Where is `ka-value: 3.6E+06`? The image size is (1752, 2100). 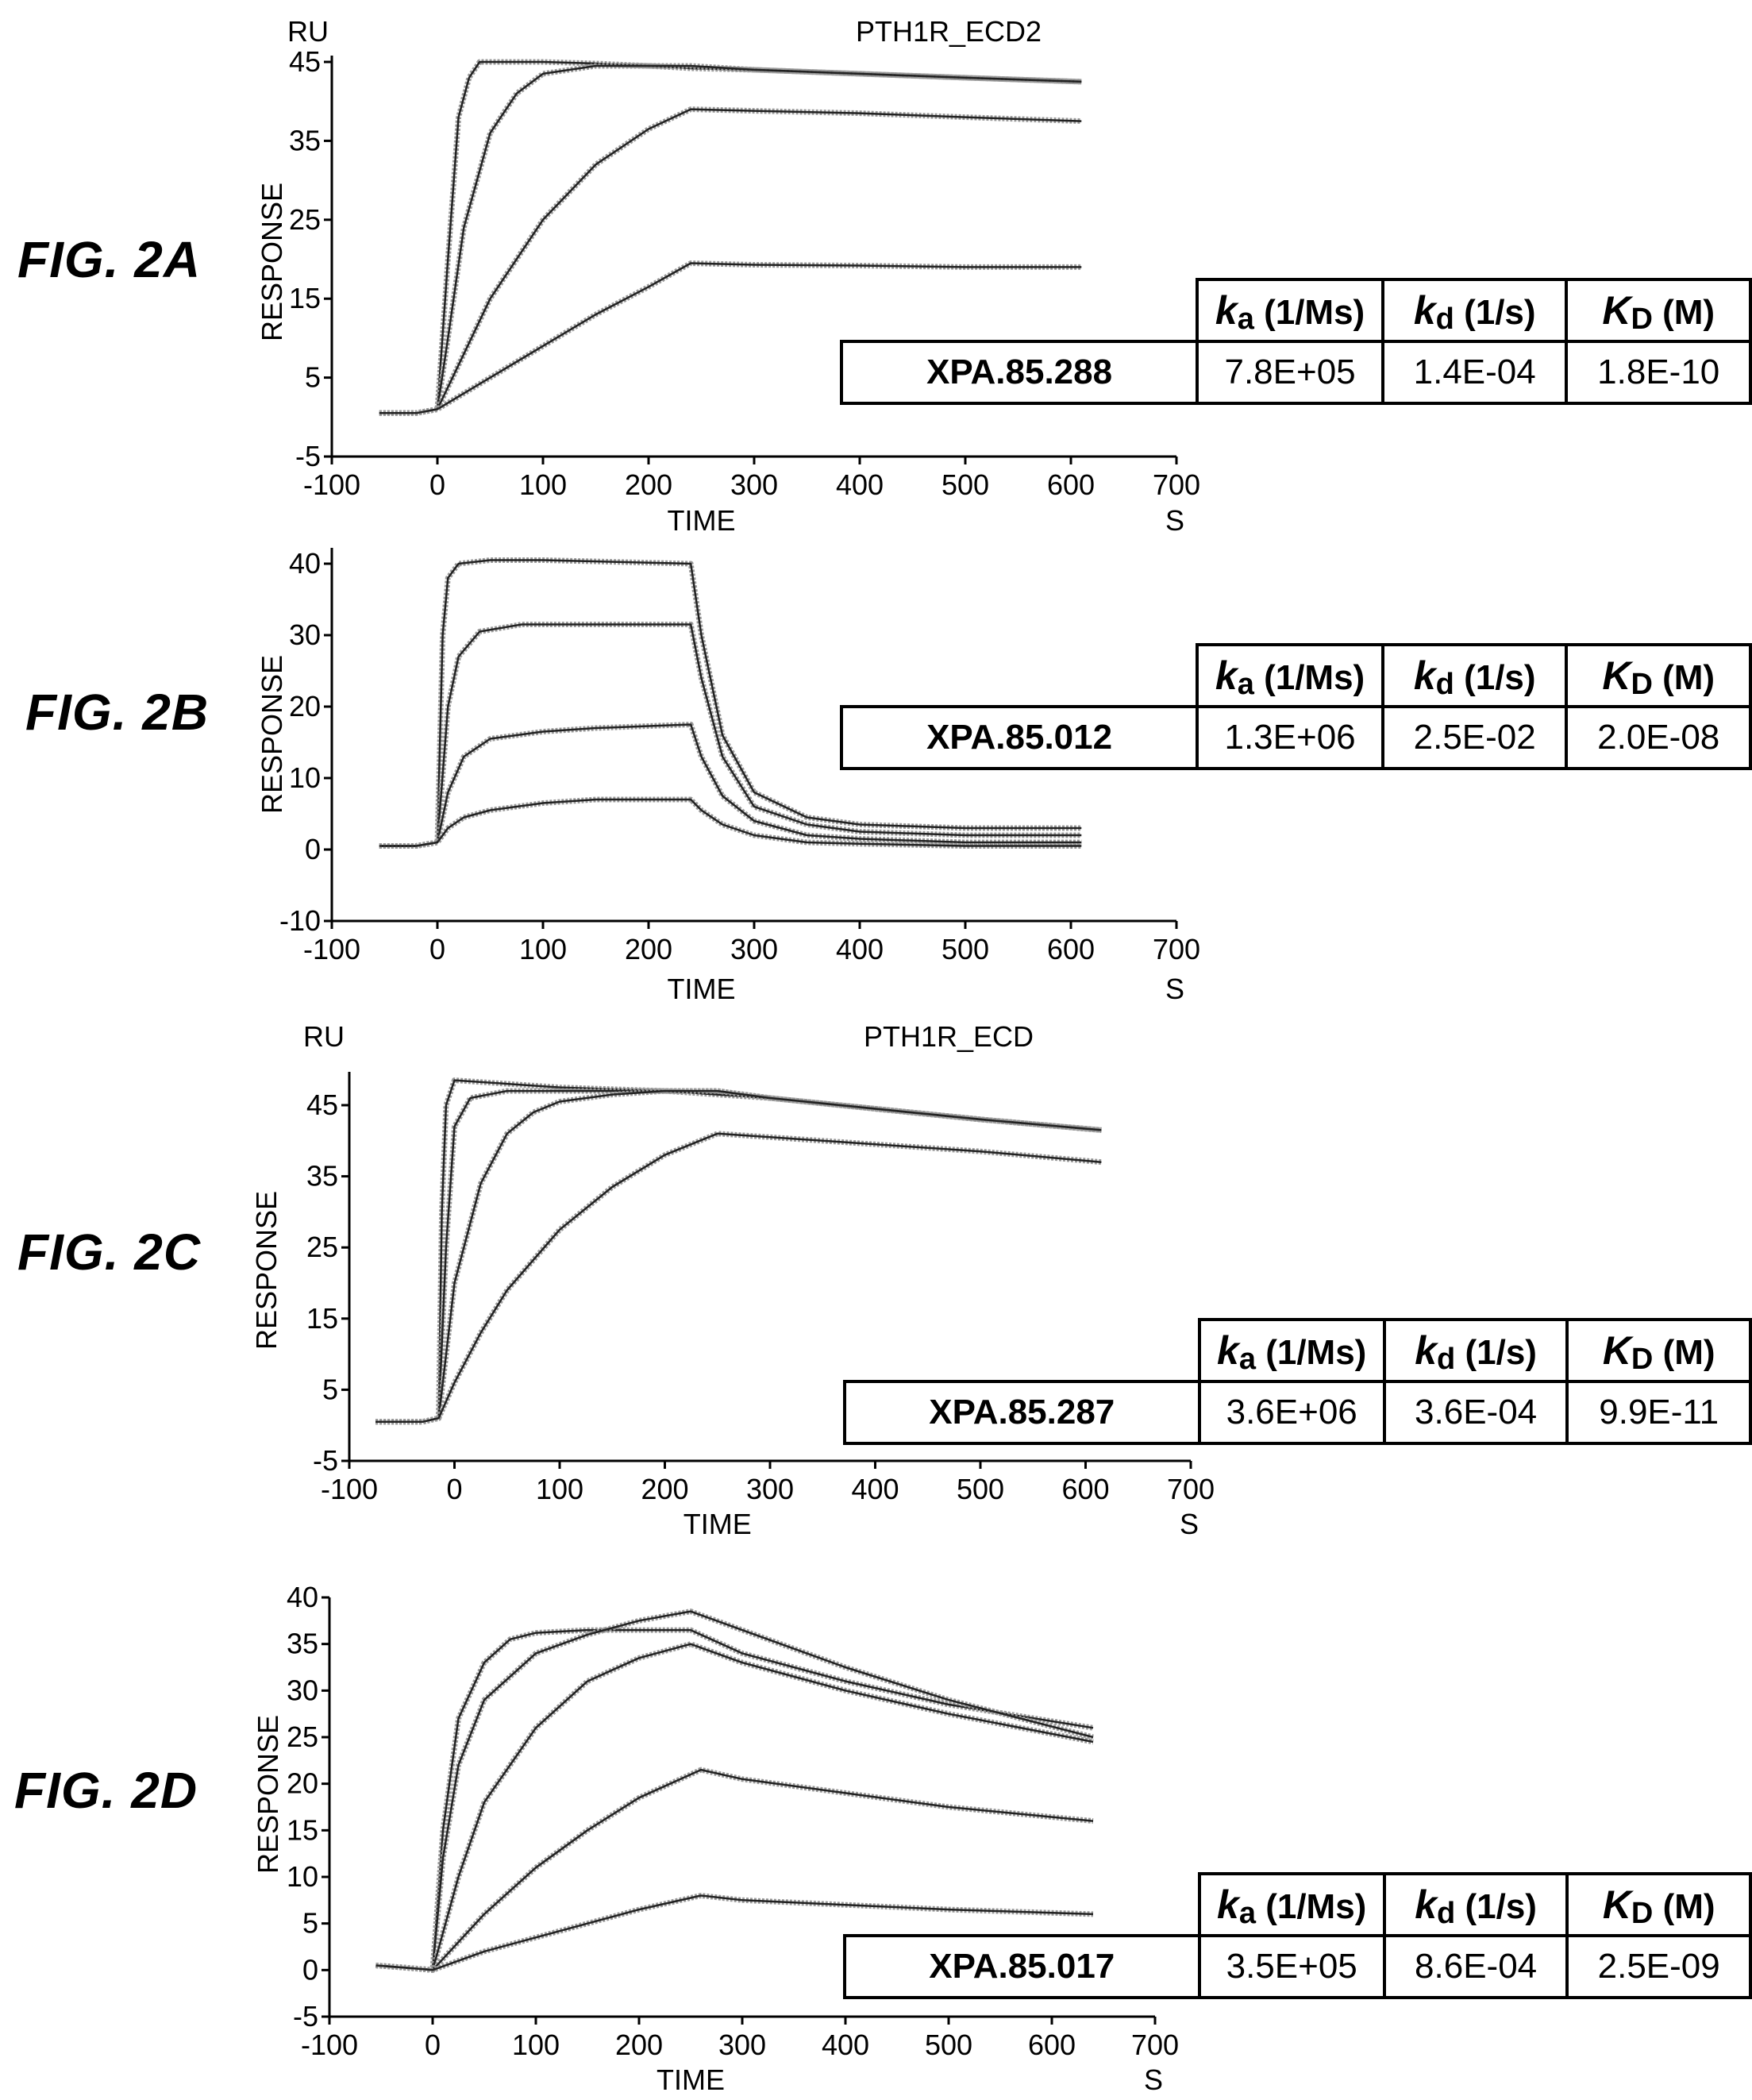 ka-value: 3.6E+06 is located at coordinates (1291, 1412).